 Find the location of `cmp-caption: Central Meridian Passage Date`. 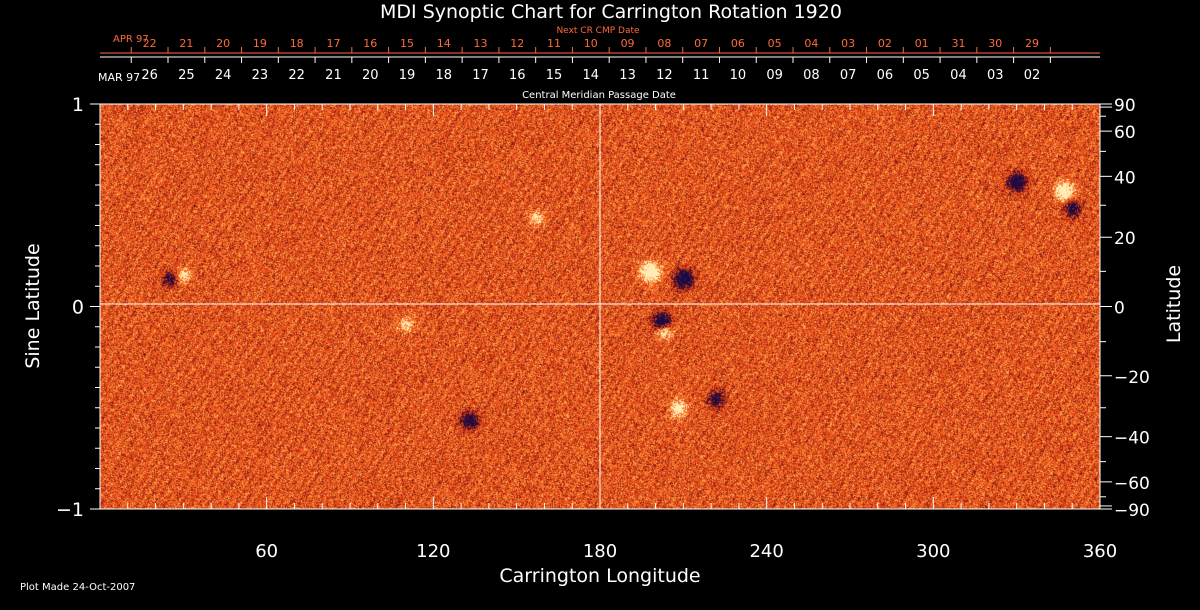

cmp-caption: Central Meridian Passage Date is located at coordinates (599, 95).